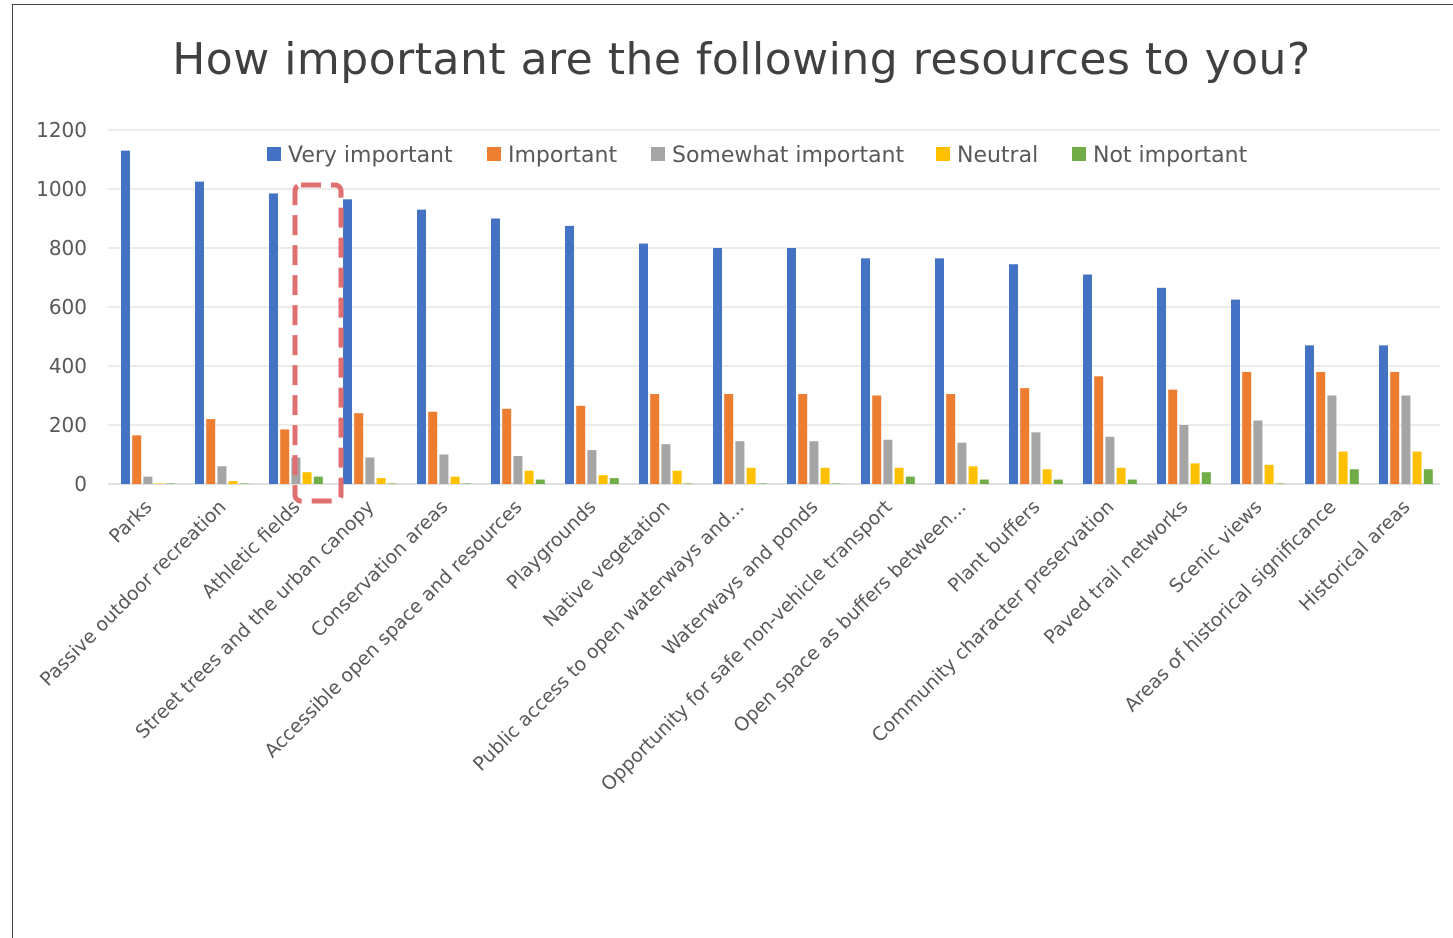 This screenshot has width=1453, height=938. What do you see at coordinates (370, 155) in the screenshot?
I see `legend-label: Very important` at bounding box center [370, 155].